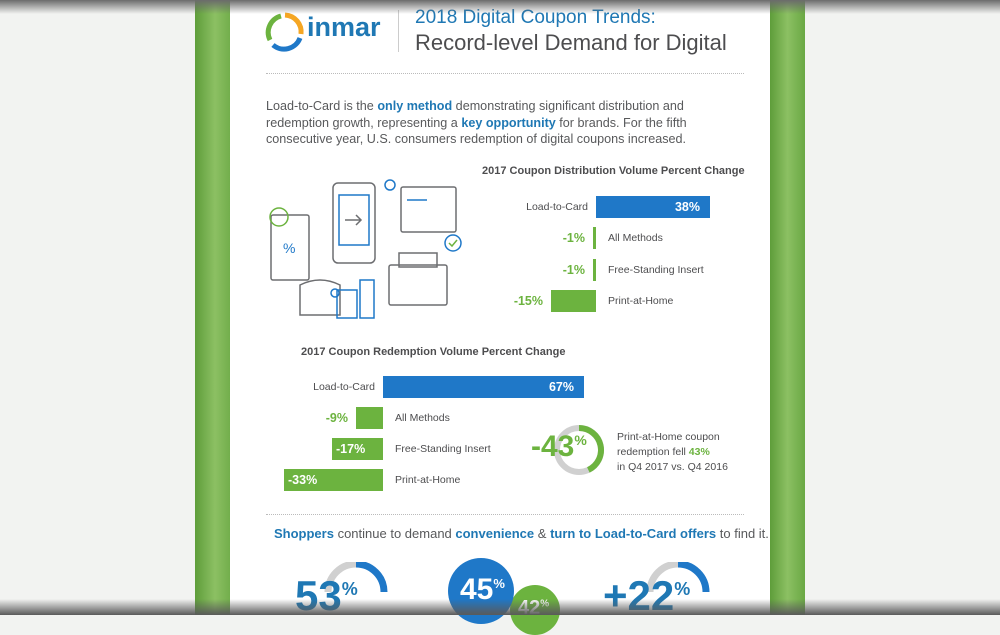  I want to click on value-label: 67%, so click(561, 387).